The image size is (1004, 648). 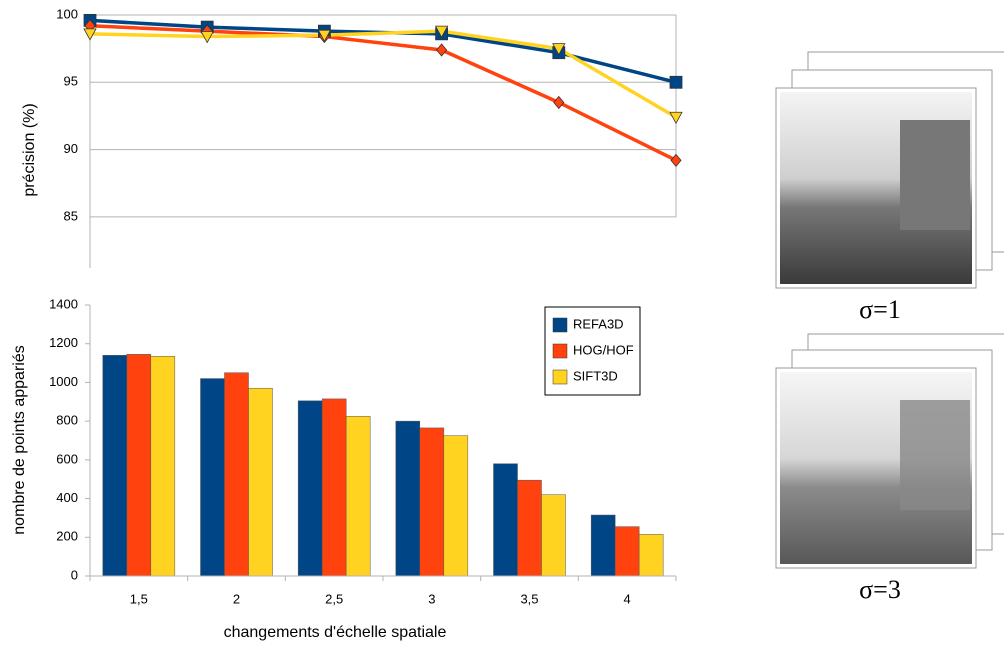 I want to click on legend-label: HOG/HOF, so click(x=603, y=349).